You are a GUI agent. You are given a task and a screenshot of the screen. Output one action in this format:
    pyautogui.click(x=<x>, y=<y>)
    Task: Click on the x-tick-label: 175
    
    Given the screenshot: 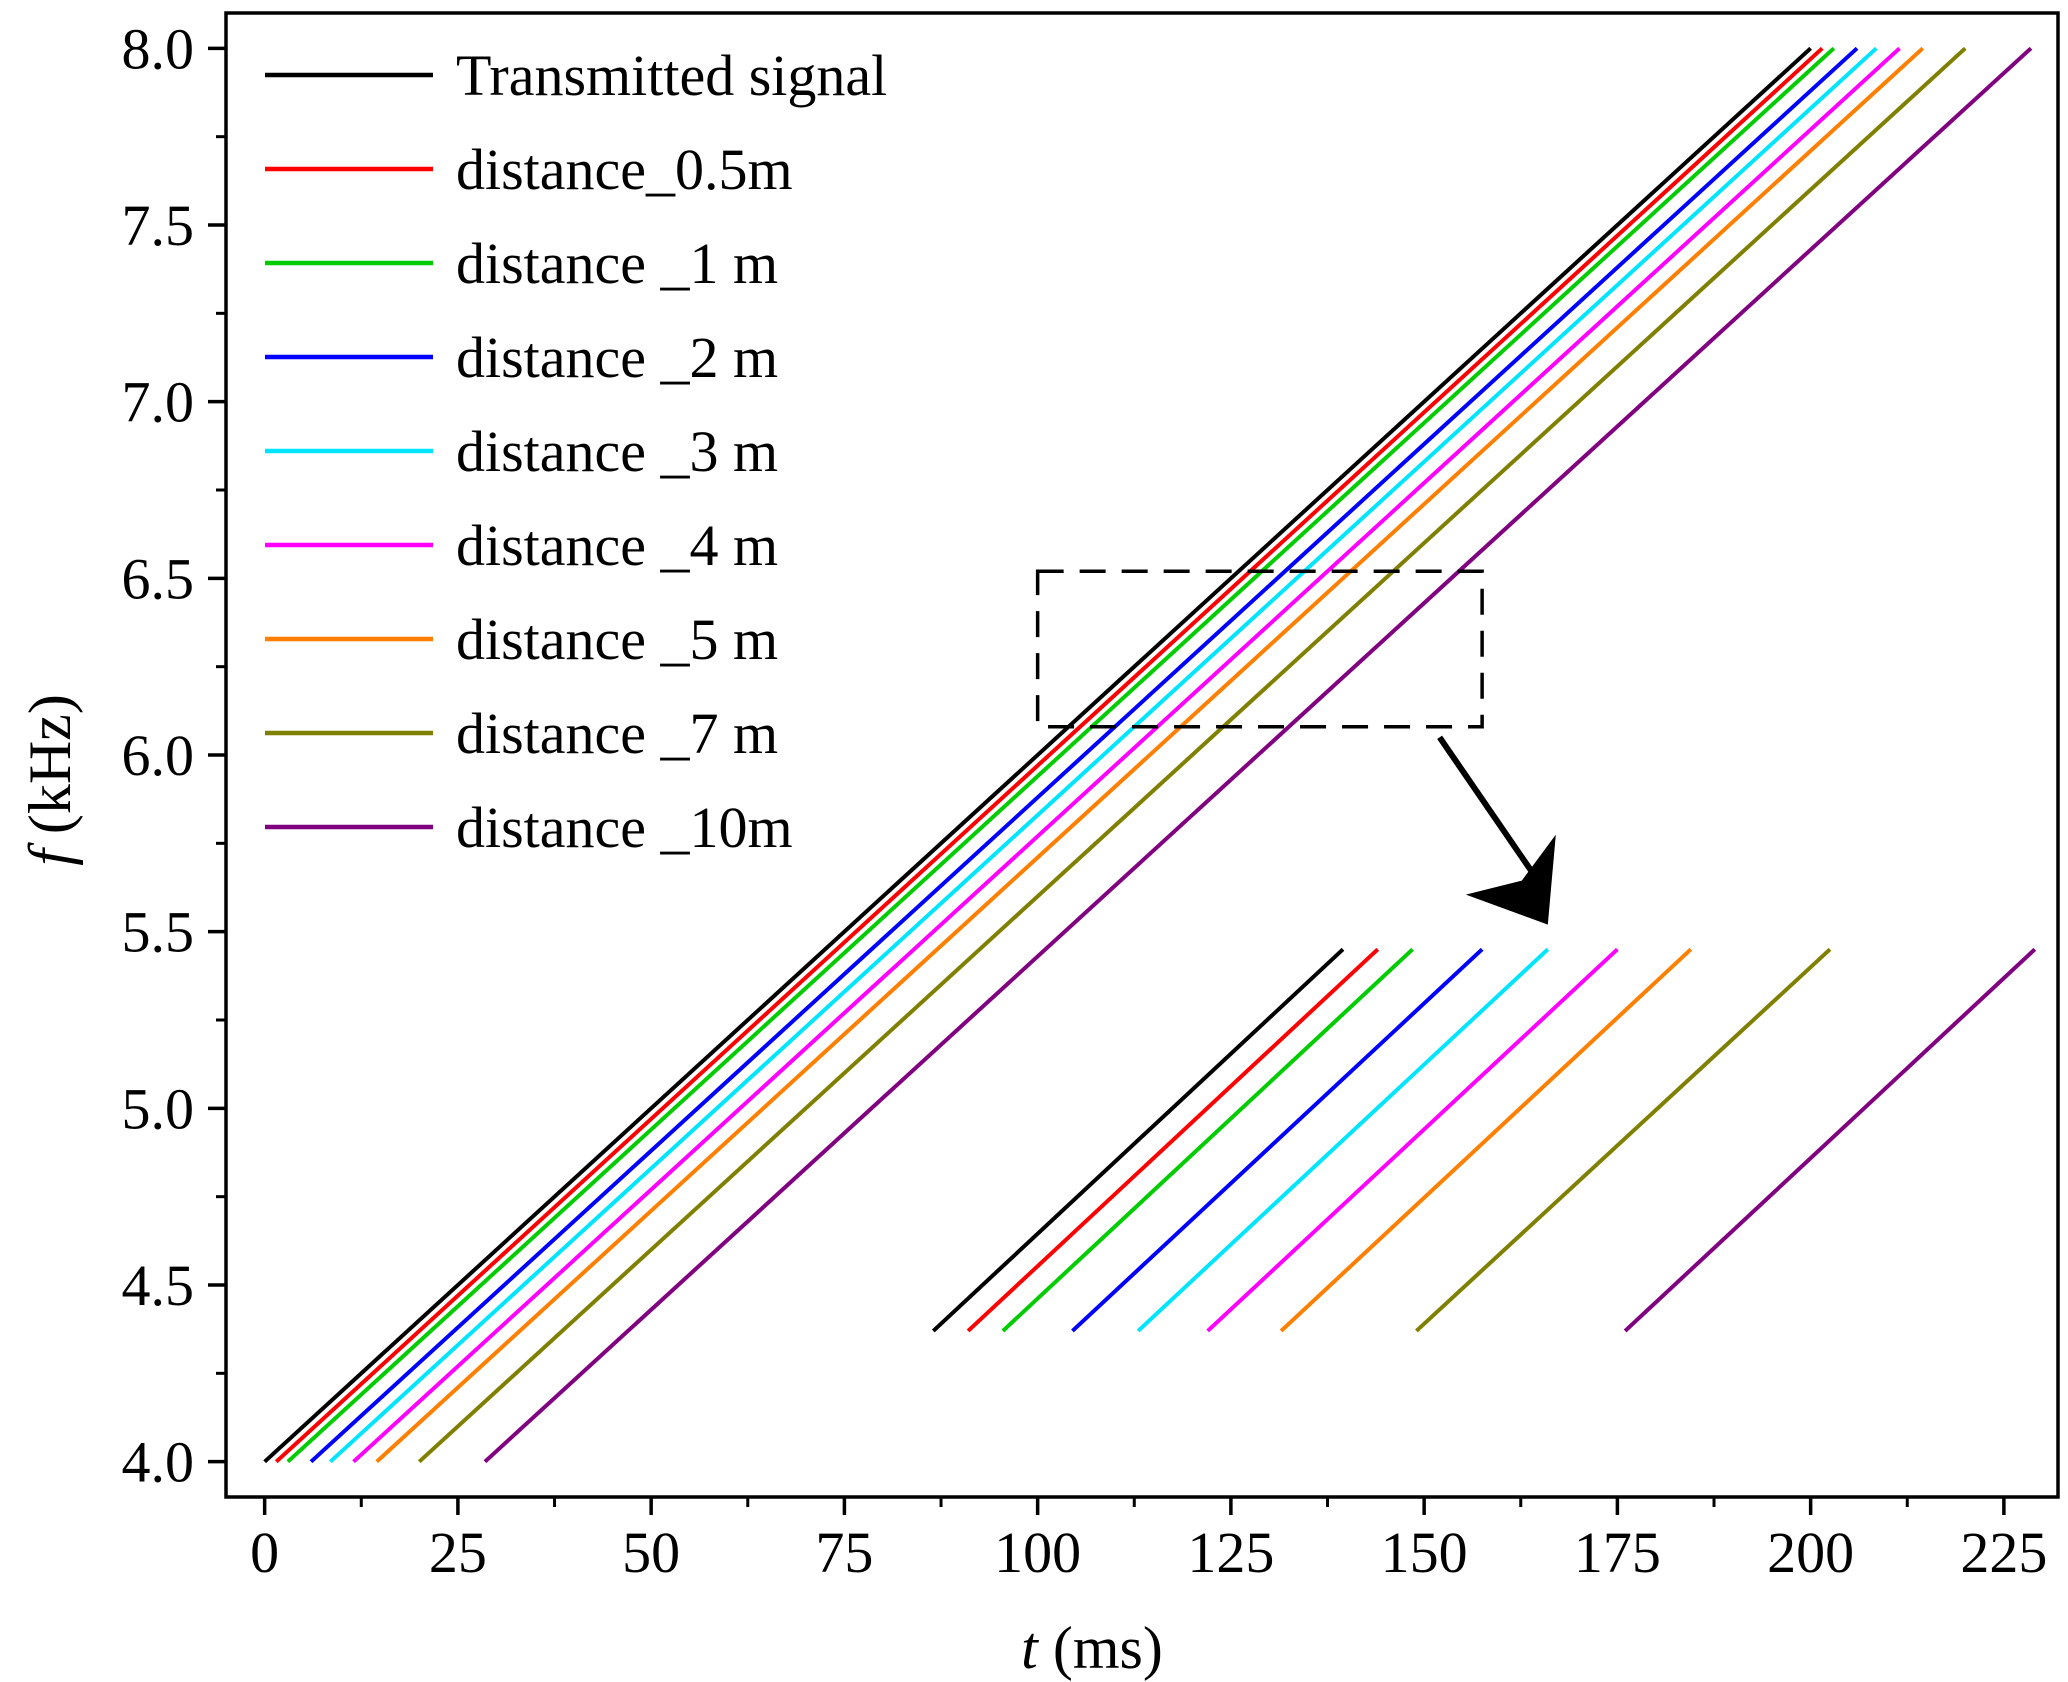 What is the action you would take?
    pyautogui.click(x=1617, y=1552)
    